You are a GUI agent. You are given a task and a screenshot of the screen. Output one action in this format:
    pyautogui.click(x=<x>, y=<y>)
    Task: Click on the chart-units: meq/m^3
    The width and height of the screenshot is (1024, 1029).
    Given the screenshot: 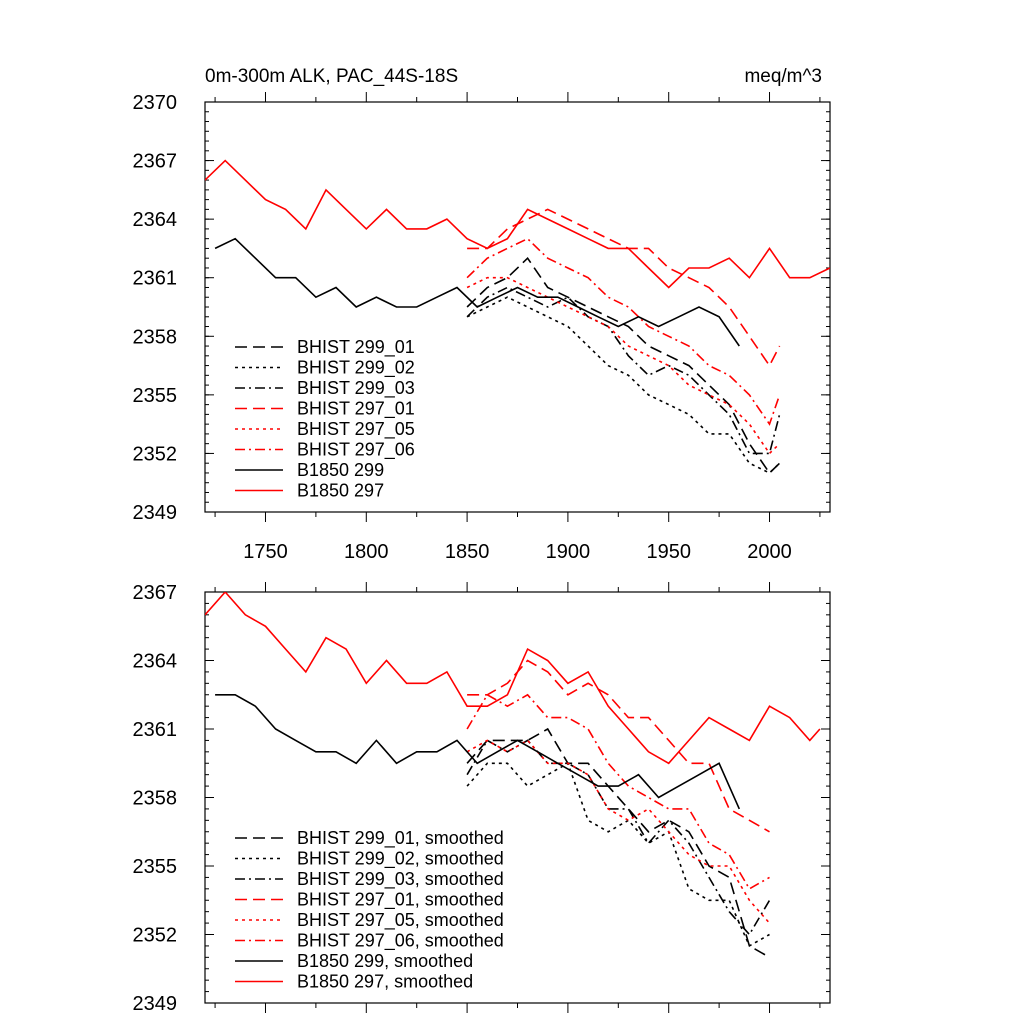 What is the action you would take?
    pyautogui.click(x=783, y=76)
    